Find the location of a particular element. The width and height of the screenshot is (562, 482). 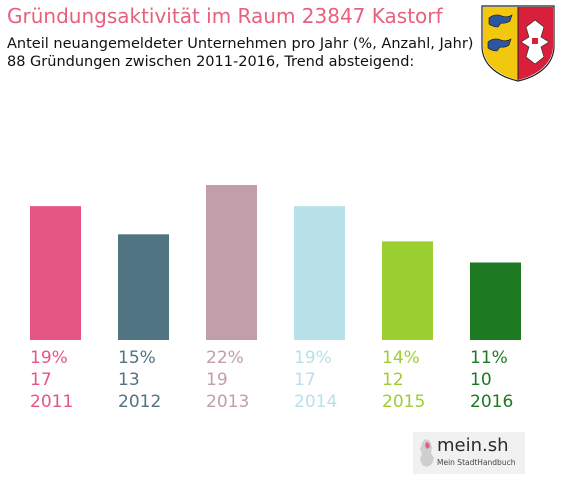

coat-of-arms-icon is located at coordinates (518, 43).